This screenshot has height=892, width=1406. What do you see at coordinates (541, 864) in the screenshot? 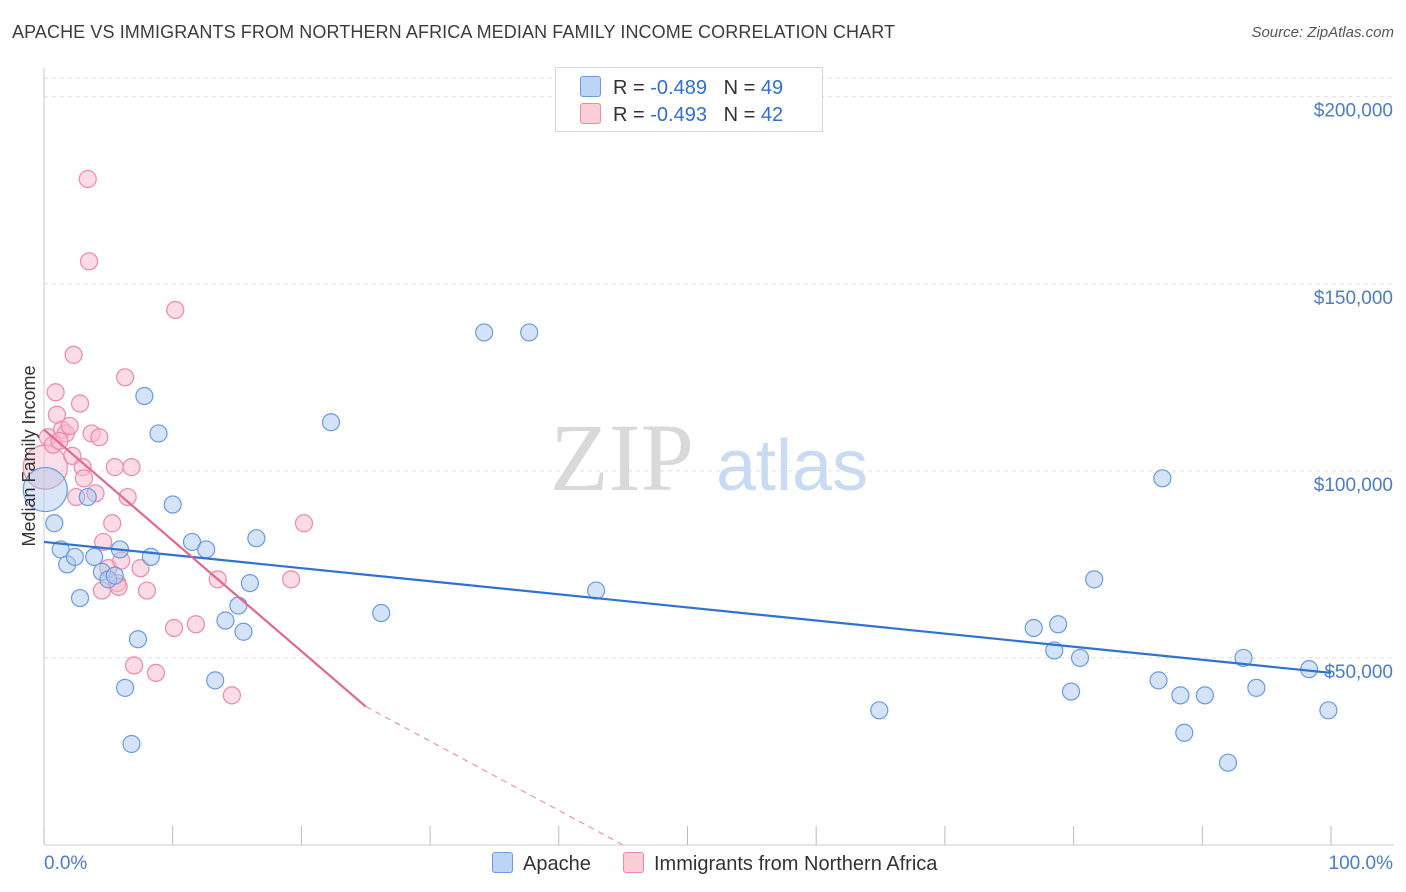
I see `bottom-legend-apache: Apache` at bounding box center [541, 864].